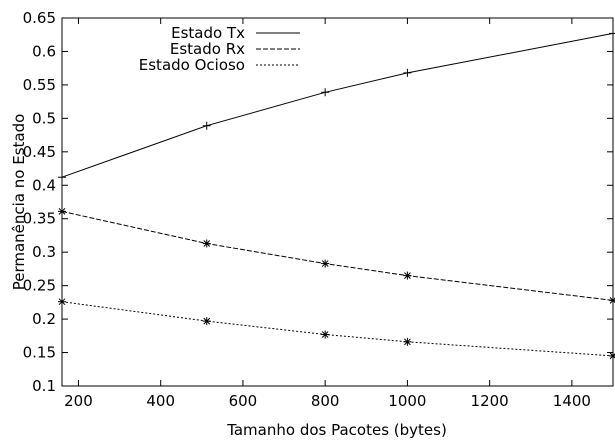  I want to click on y-tick-label: 0.1, so click(44, 386).